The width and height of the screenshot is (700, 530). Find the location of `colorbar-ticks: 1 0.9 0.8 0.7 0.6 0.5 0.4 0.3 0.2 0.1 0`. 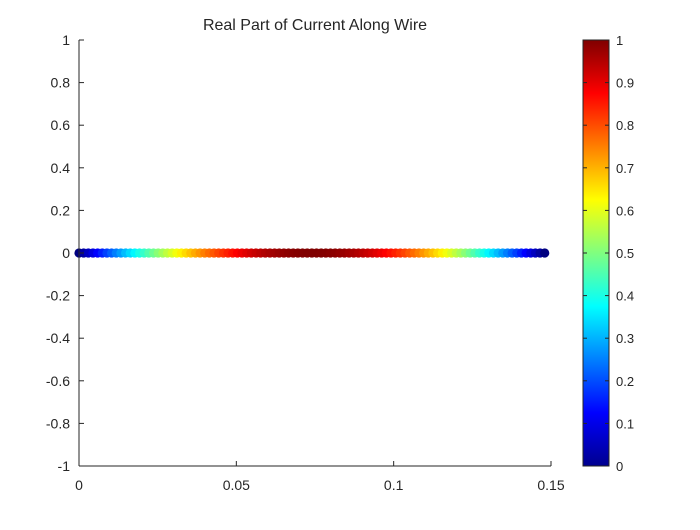

colorbar-ticks: 1 0.9 0.8 0.7 0.6 0.5 0.4 0.3 0.2 0.1 0 is located at coordinates (608, 253).